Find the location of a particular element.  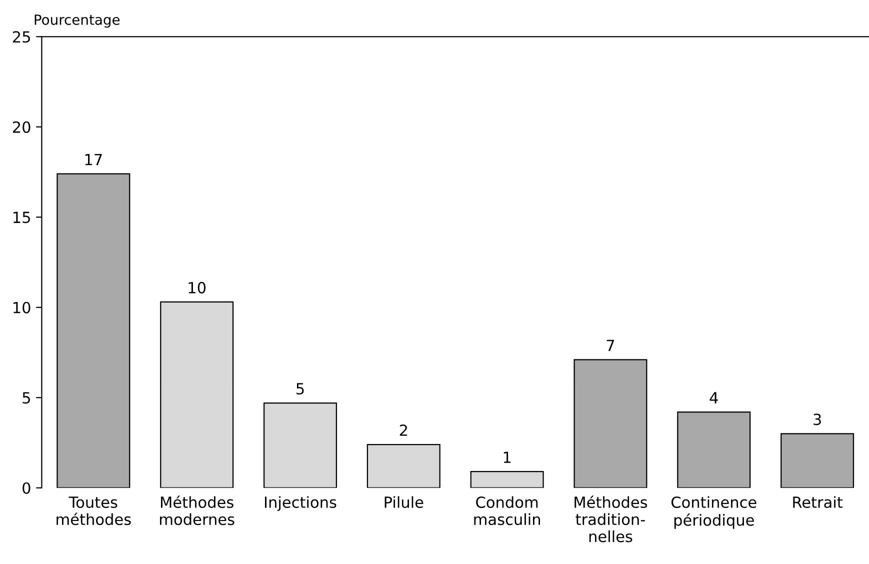

y-tick-label: 15 is located at coordinates (22, 218).